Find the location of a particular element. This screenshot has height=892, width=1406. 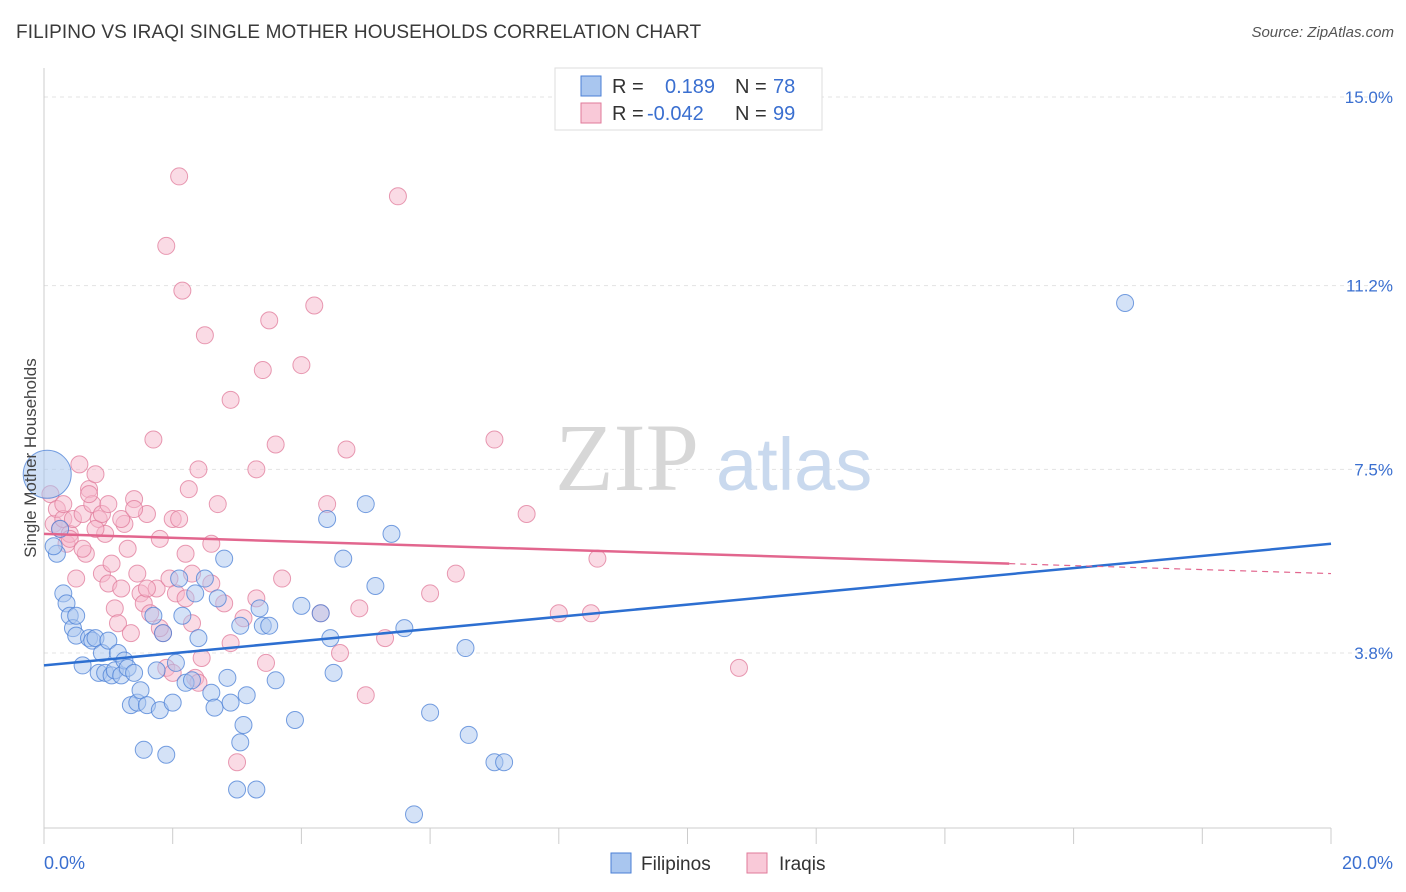

y-tick-label-3: 15.0% is located at coordinates (1369, 97).